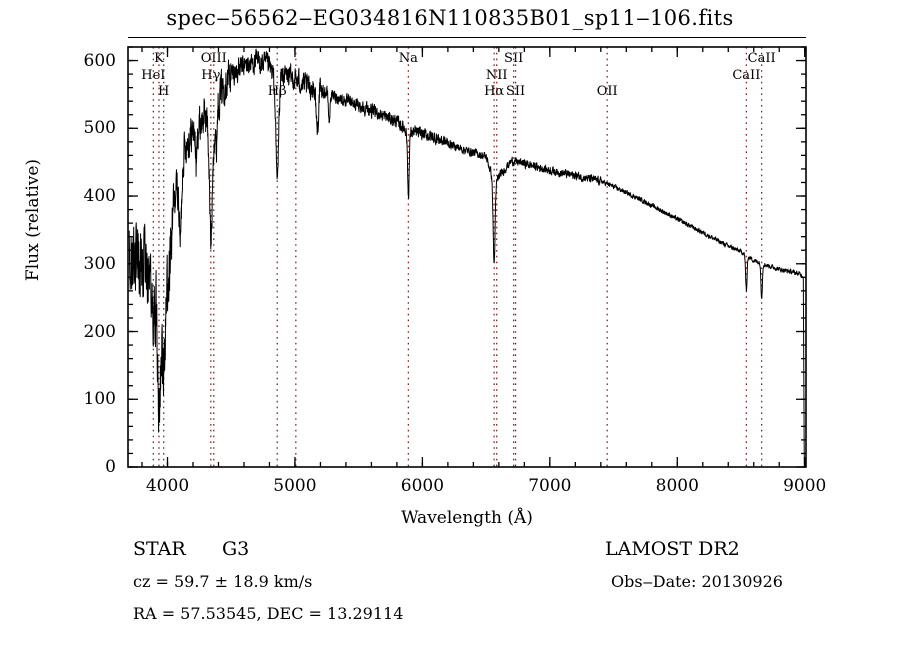 The height and width of the screenshot is (650, 900). Describe the element at coordinates (697, 581) in the screenshot. I see `footer-obs-date: Obs‒Date: 20130926` at that location.